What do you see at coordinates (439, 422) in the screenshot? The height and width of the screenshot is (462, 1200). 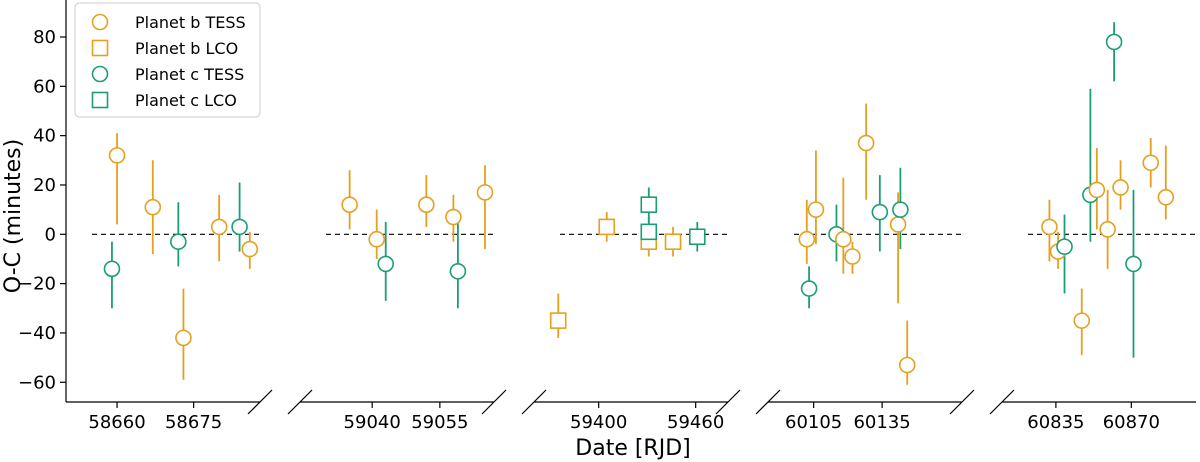 I see `x-tick-label: 59055` at bounding box center [439, 422].